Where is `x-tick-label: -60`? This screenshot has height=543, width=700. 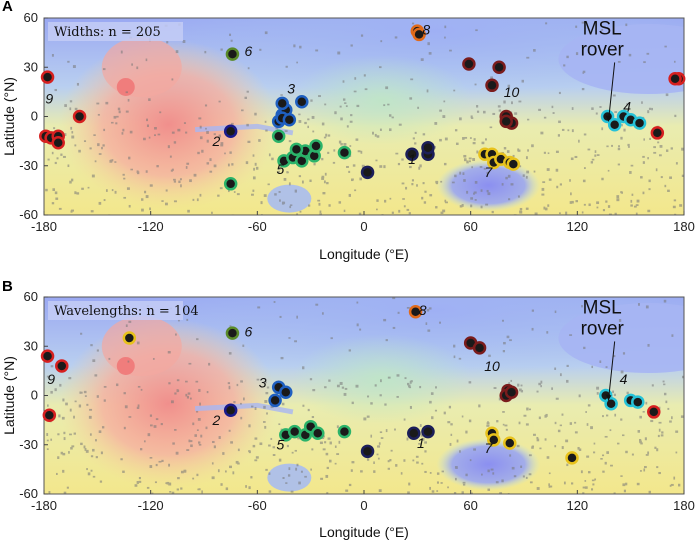
x-tick-label: -60 is located at coordinates (257, 505).